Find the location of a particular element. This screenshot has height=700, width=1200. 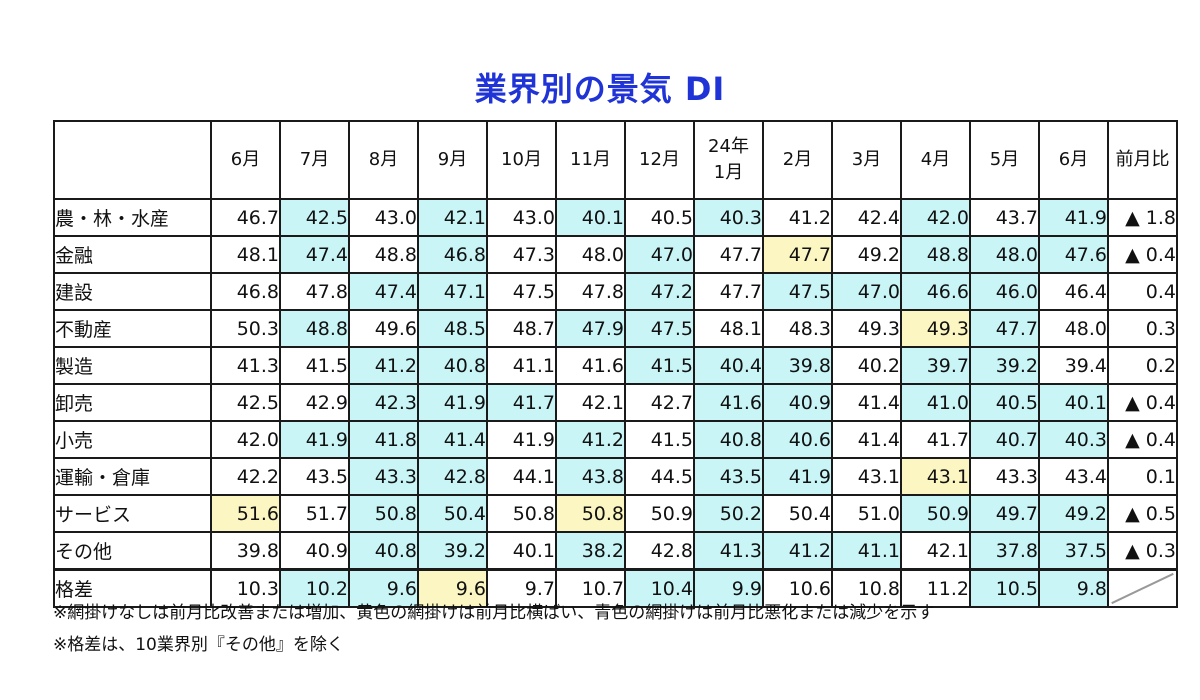

di-value-cell: 50.9 is located at coordinates (935, 513).